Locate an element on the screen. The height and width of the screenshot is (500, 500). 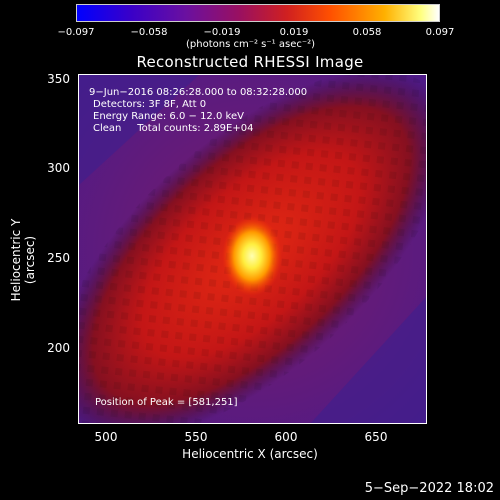
colorbar-unit: (photons cm⁻² s⁻¹ asec⁻²) is located at coordinates (251, 44).